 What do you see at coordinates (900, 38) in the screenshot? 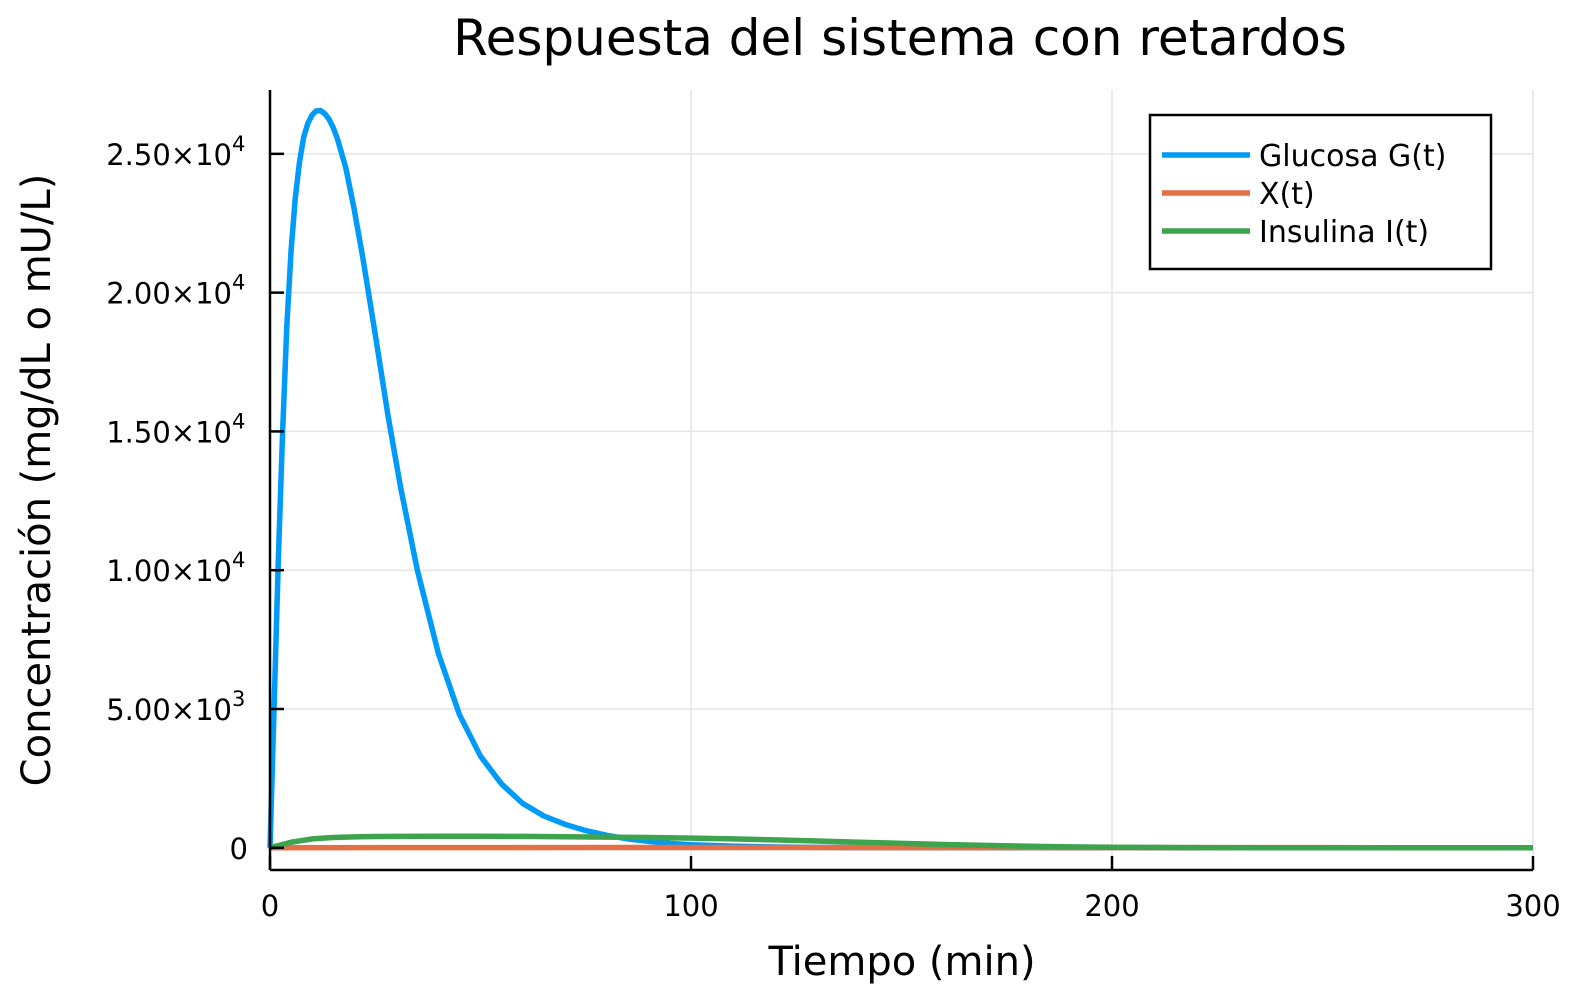
I see `chart-title: Respuesta del sistema con retardos` at bounding box center [900, 38].